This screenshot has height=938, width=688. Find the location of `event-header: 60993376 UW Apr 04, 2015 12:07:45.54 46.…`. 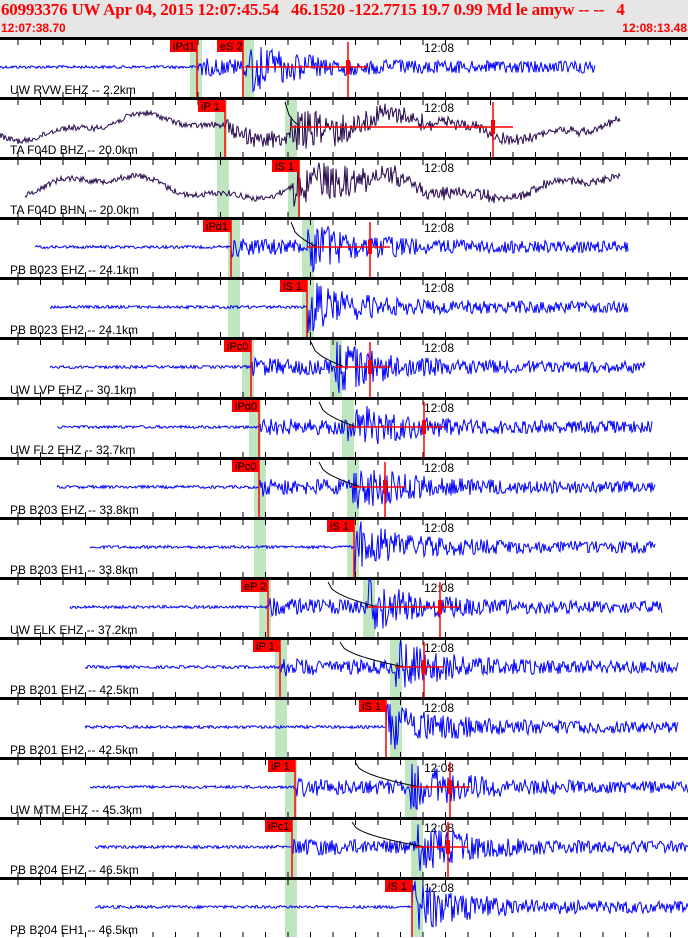

event-header: 60993376 UW Apr 04, 2015 12:07:45.54 46.… is located at coordinates (344, 18).